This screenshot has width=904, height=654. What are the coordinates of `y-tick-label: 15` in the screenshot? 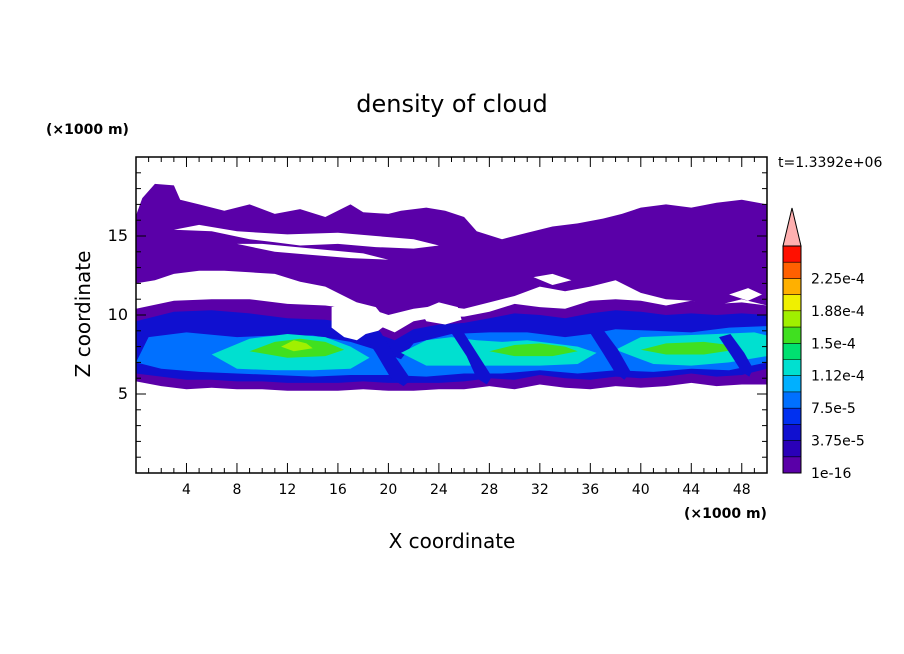 It's located at (118, 235).